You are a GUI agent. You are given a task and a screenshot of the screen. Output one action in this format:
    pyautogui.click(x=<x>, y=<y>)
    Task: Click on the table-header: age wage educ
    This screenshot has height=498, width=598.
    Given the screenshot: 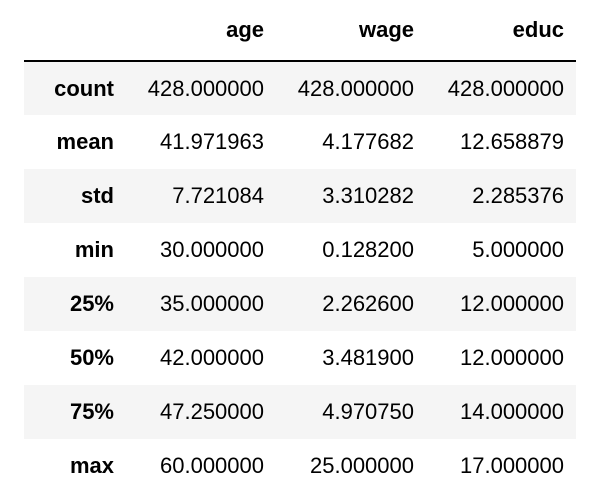 What is the action you would take?
    pyautogui.click(x=300, y=31)
    